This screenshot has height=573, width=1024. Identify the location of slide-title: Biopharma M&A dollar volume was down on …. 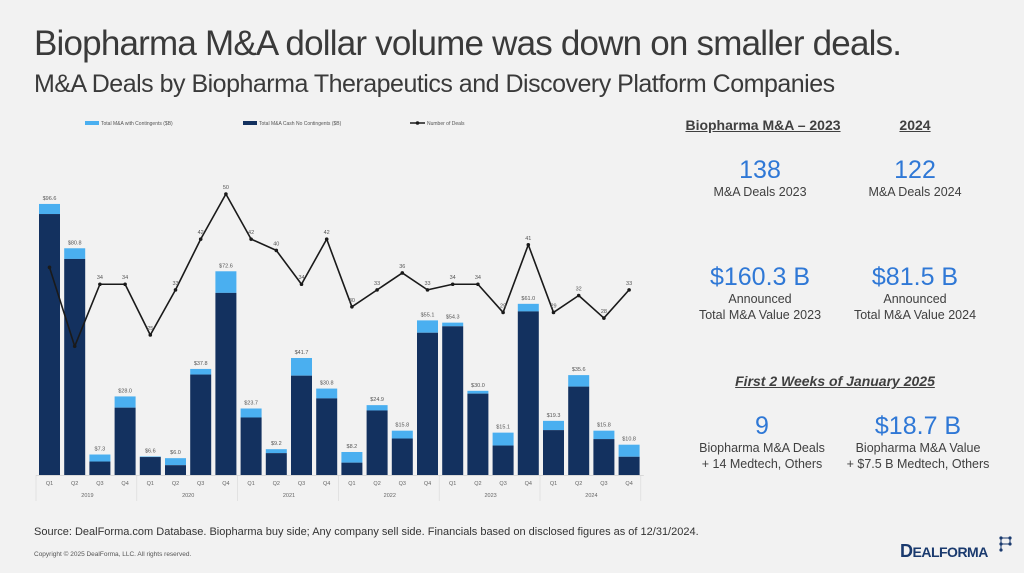
(468, 43).